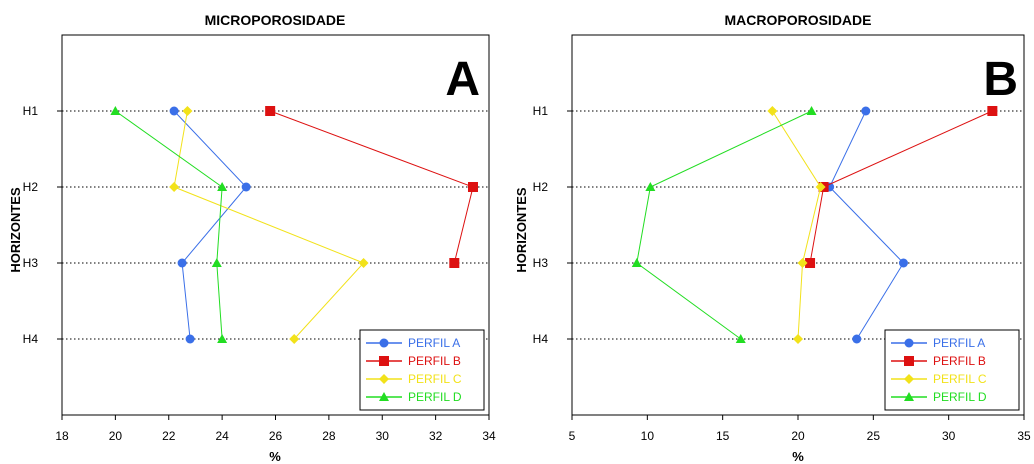  What do you see at coordinates (489, 436) in the screenshot?
I see `x-tick-label: 34` at bounding box center [489, 436].